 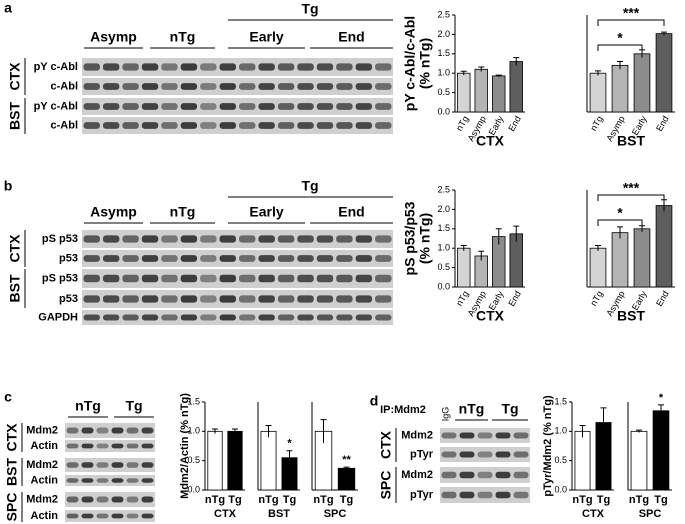 I want to click on y-tick-label: 0.0, so click(x=443, y=111).